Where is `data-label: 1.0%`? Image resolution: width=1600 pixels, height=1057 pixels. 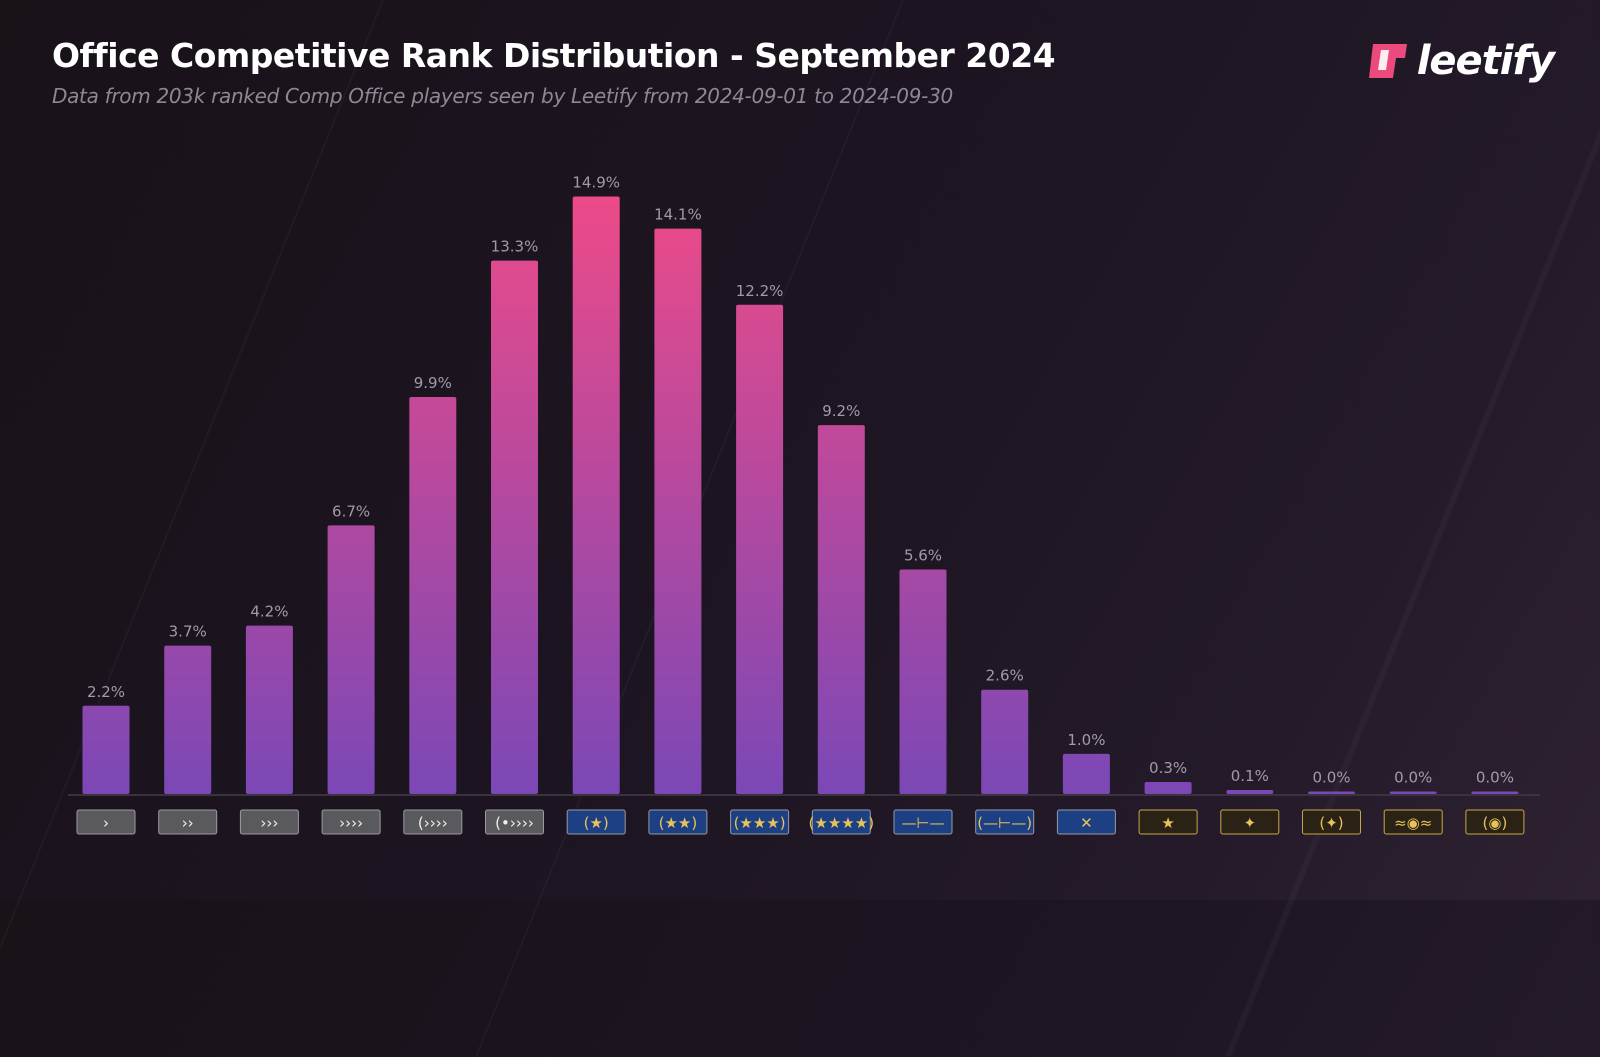 data-label: 1.0% is located at coordinates (1086, 740).